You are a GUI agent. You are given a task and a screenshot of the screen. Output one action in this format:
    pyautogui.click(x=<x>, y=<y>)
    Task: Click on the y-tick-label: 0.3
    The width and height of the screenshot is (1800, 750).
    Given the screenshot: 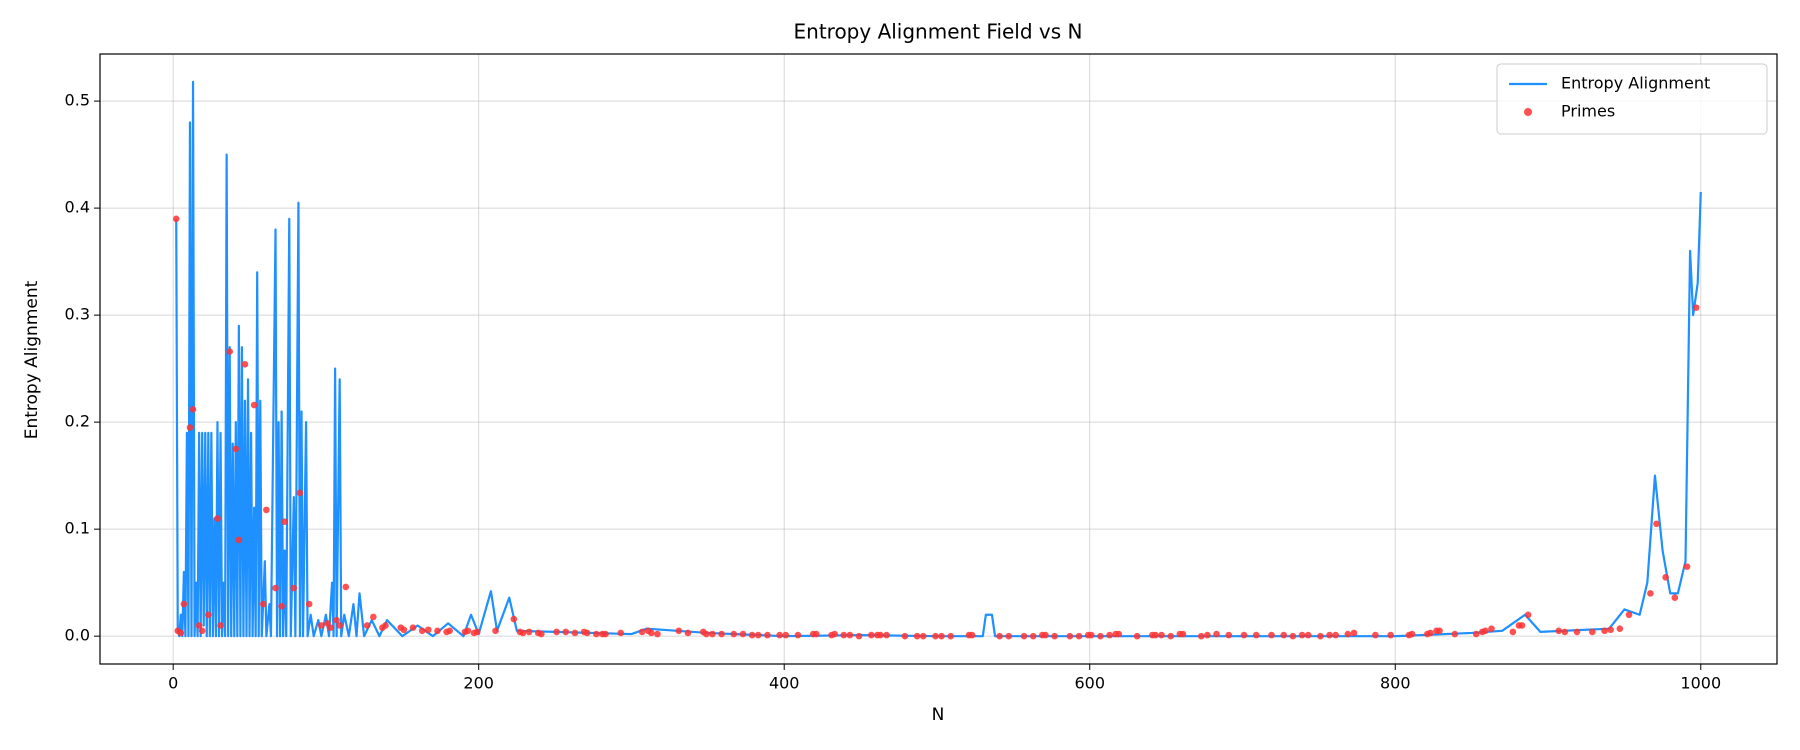 What is the action you would take?
    pyautogui.click(x=77, y=314)
    